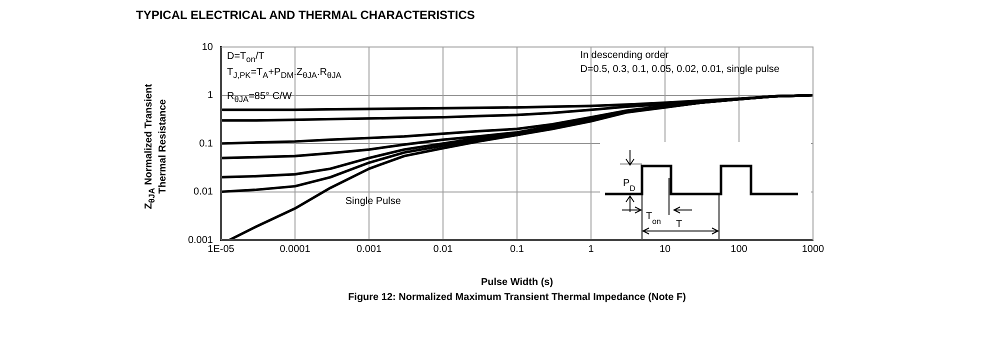 Image resolution: width=991 pixels, height=340 pixels. I want to click on x-tick-label: 100, so click(739, 249).